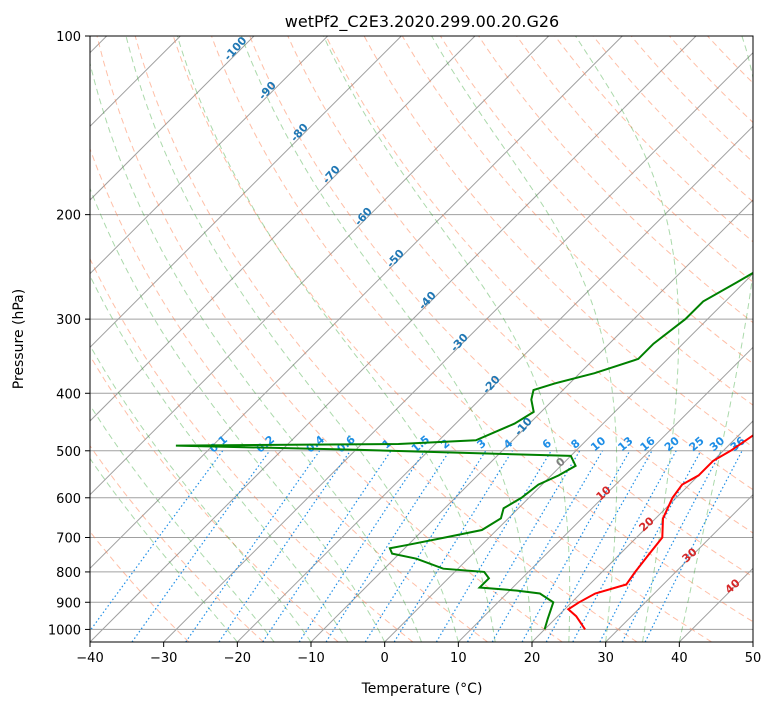  I want to click on temperature-profile-line, so click(659, 532).